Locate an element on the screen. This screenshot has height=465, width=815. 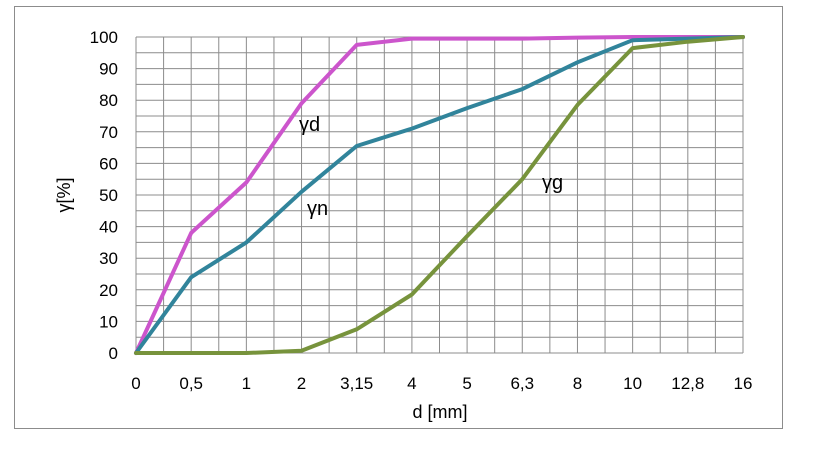
y-axis-title: γ[%] is located at coordinates (64, 194).